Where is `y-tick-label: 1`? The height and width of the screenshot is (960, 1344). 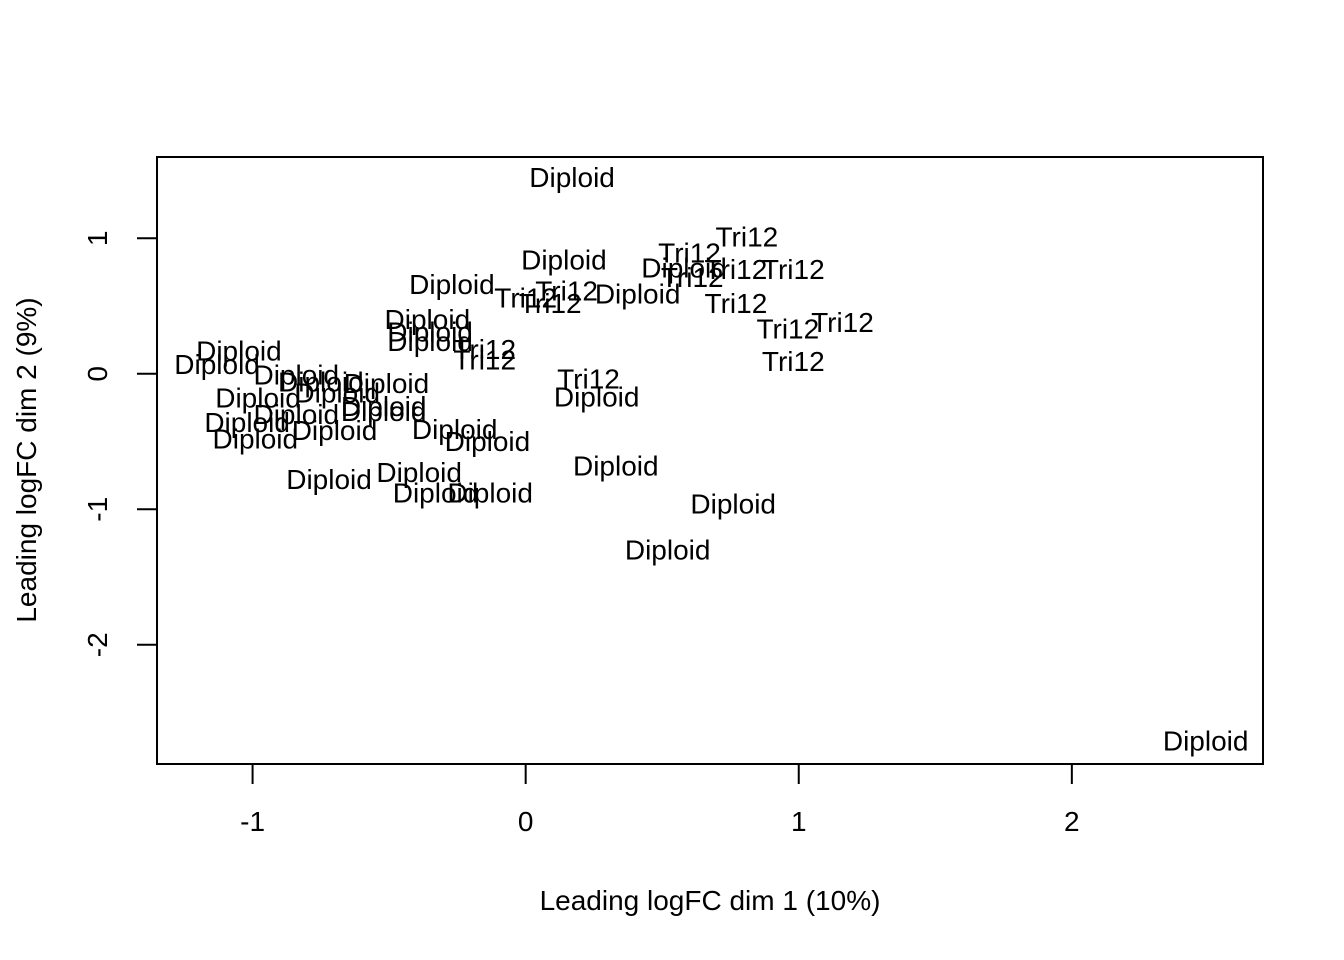
y-tick-label: 1 is located at coordinates (97, 239).